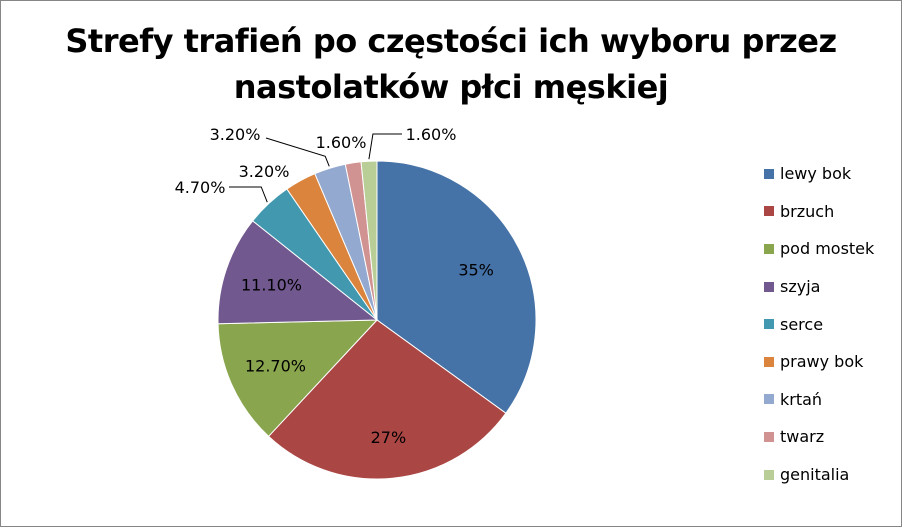 The height and width of the screenshot is (527, 902). What do you see at coordinates (815, 475) in the screenshot?
I see `legend-label: genitalia` at bounding box center [815, 475].